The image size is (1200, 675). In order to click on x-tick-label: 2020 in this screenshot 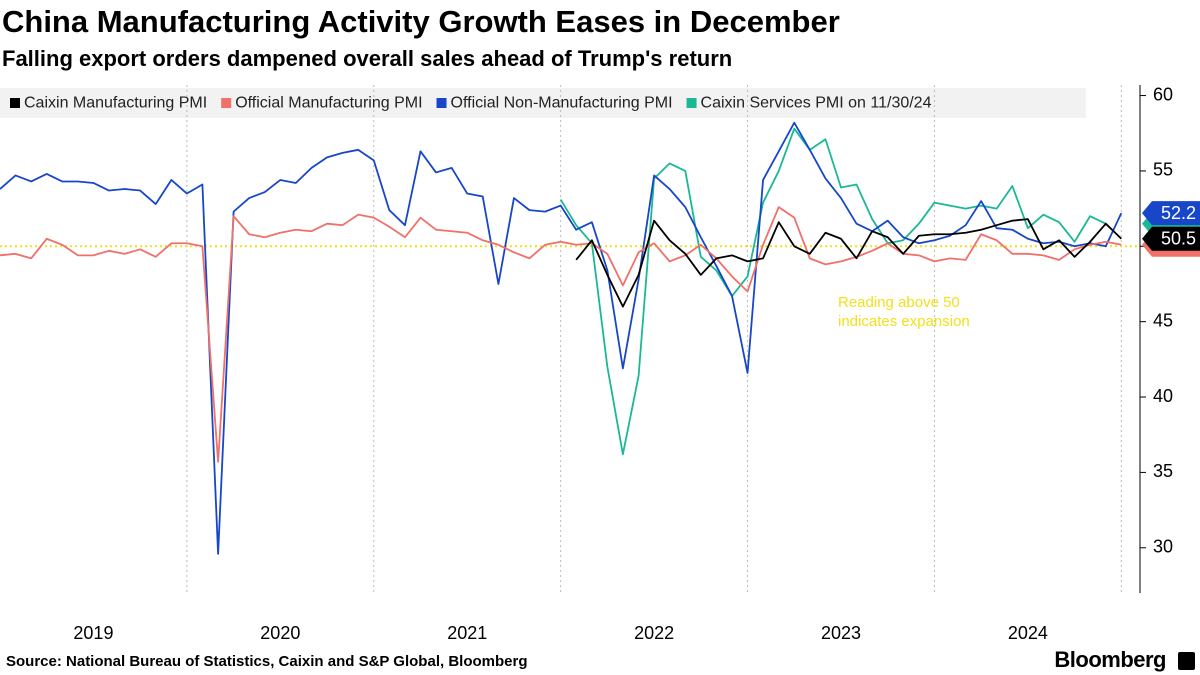, I will do `click(280, 633)`.